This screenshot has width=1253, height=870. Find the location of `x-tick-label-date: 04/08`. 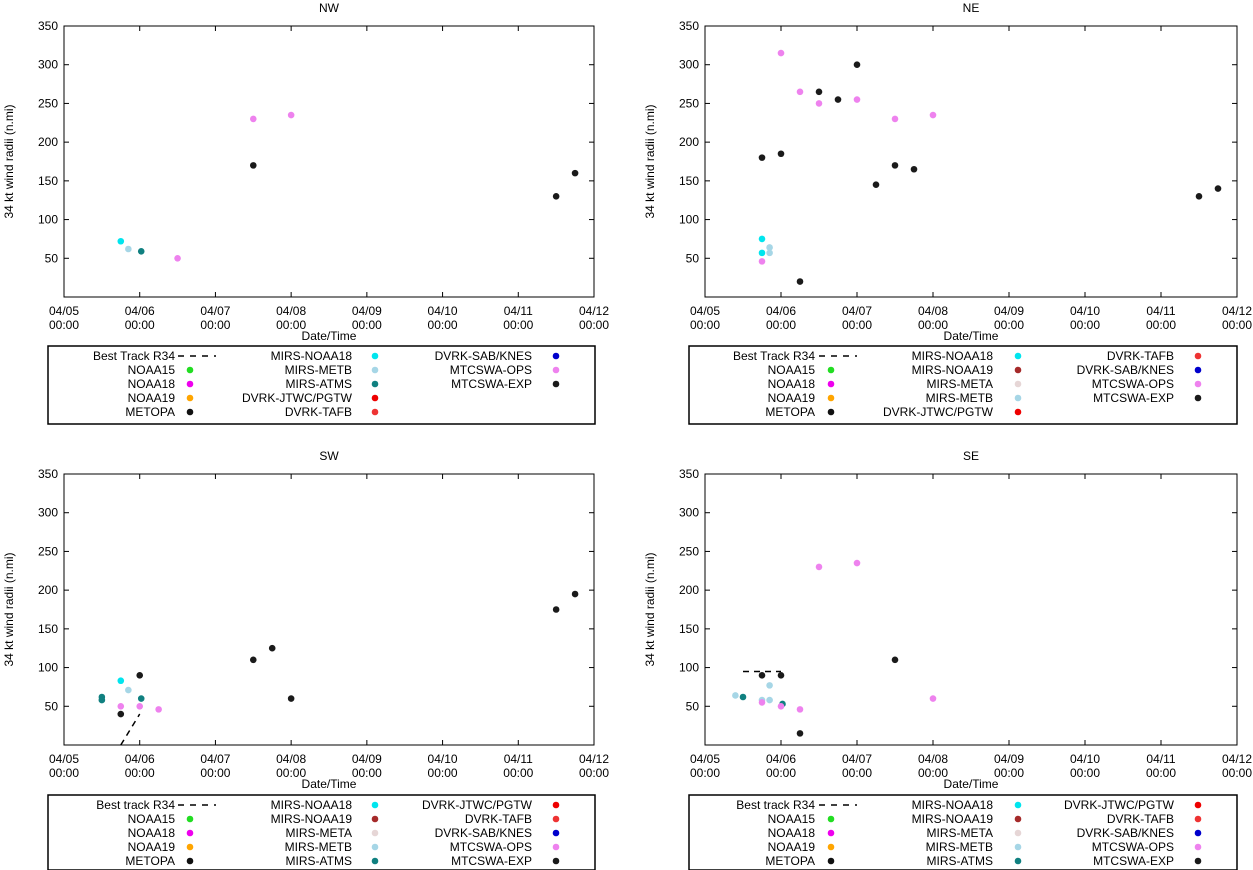

x-tick-label-date: 04/08 is located at coordinates (291, 311).